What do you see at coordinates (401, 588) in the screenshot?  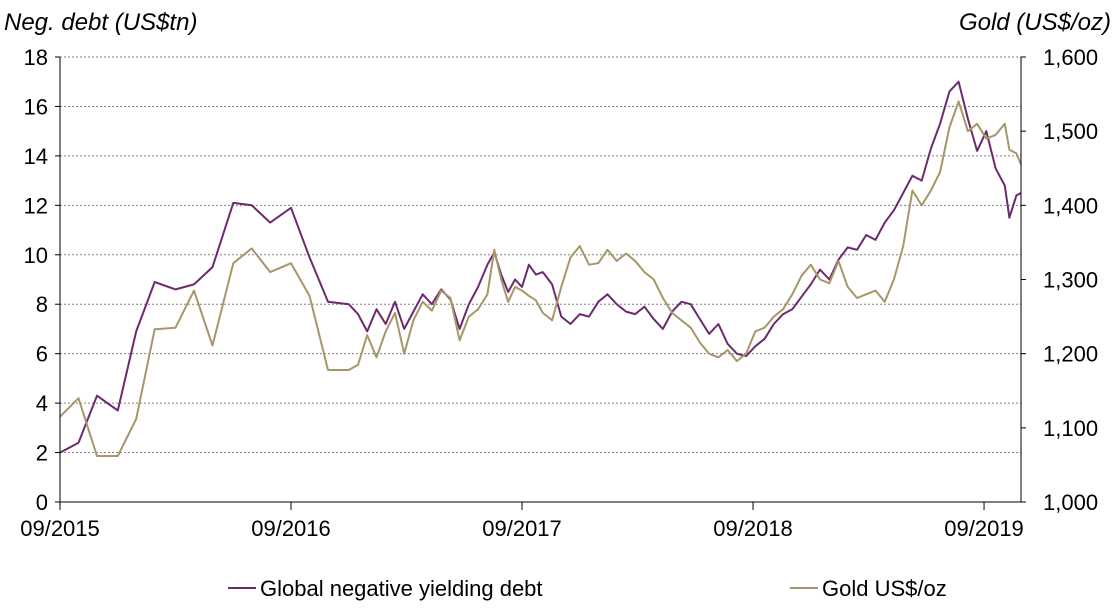 I see `legend-label-neg-debt: Global negative yielding debt` at bounding box center [401, 588].